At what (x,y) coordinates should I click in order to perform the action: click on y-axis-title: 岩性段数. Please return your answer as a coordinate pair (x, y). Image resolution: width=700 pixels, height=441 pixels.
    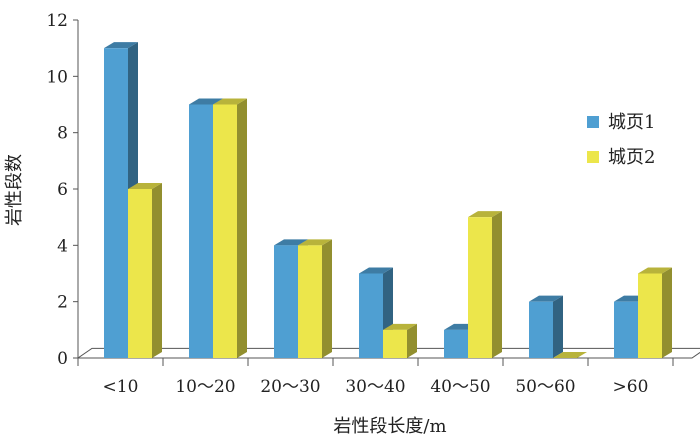
    Looking at the image, I should click on (14, 190).